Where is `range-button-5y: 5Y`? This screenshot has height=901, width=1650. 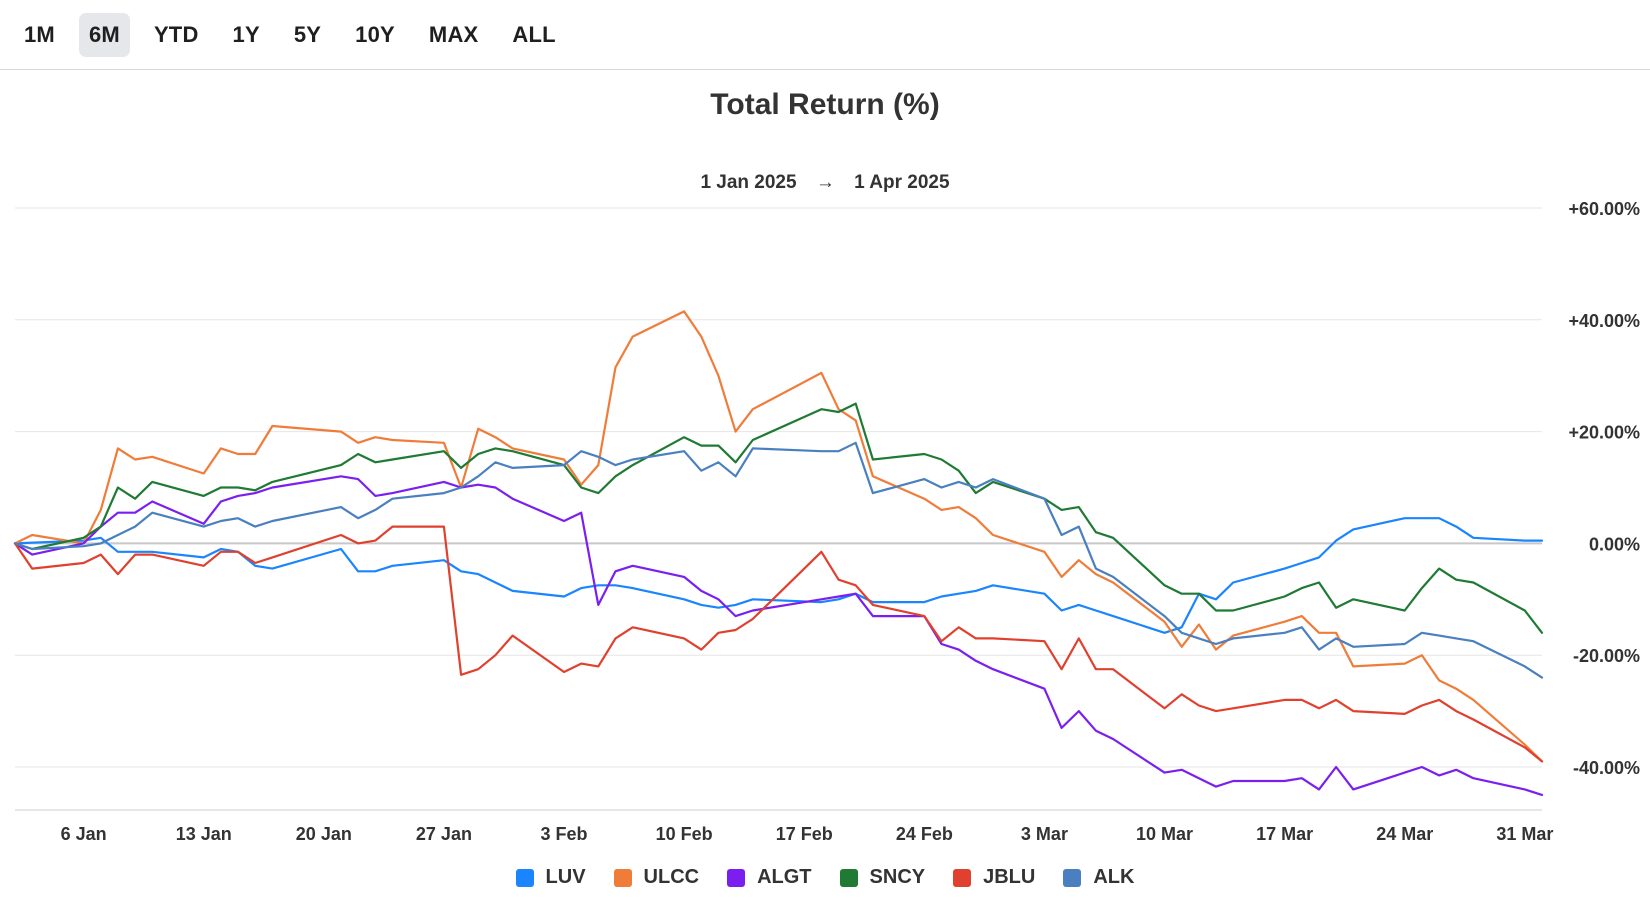
range-button-5y: 5Y is located at coordinates (307, 34).